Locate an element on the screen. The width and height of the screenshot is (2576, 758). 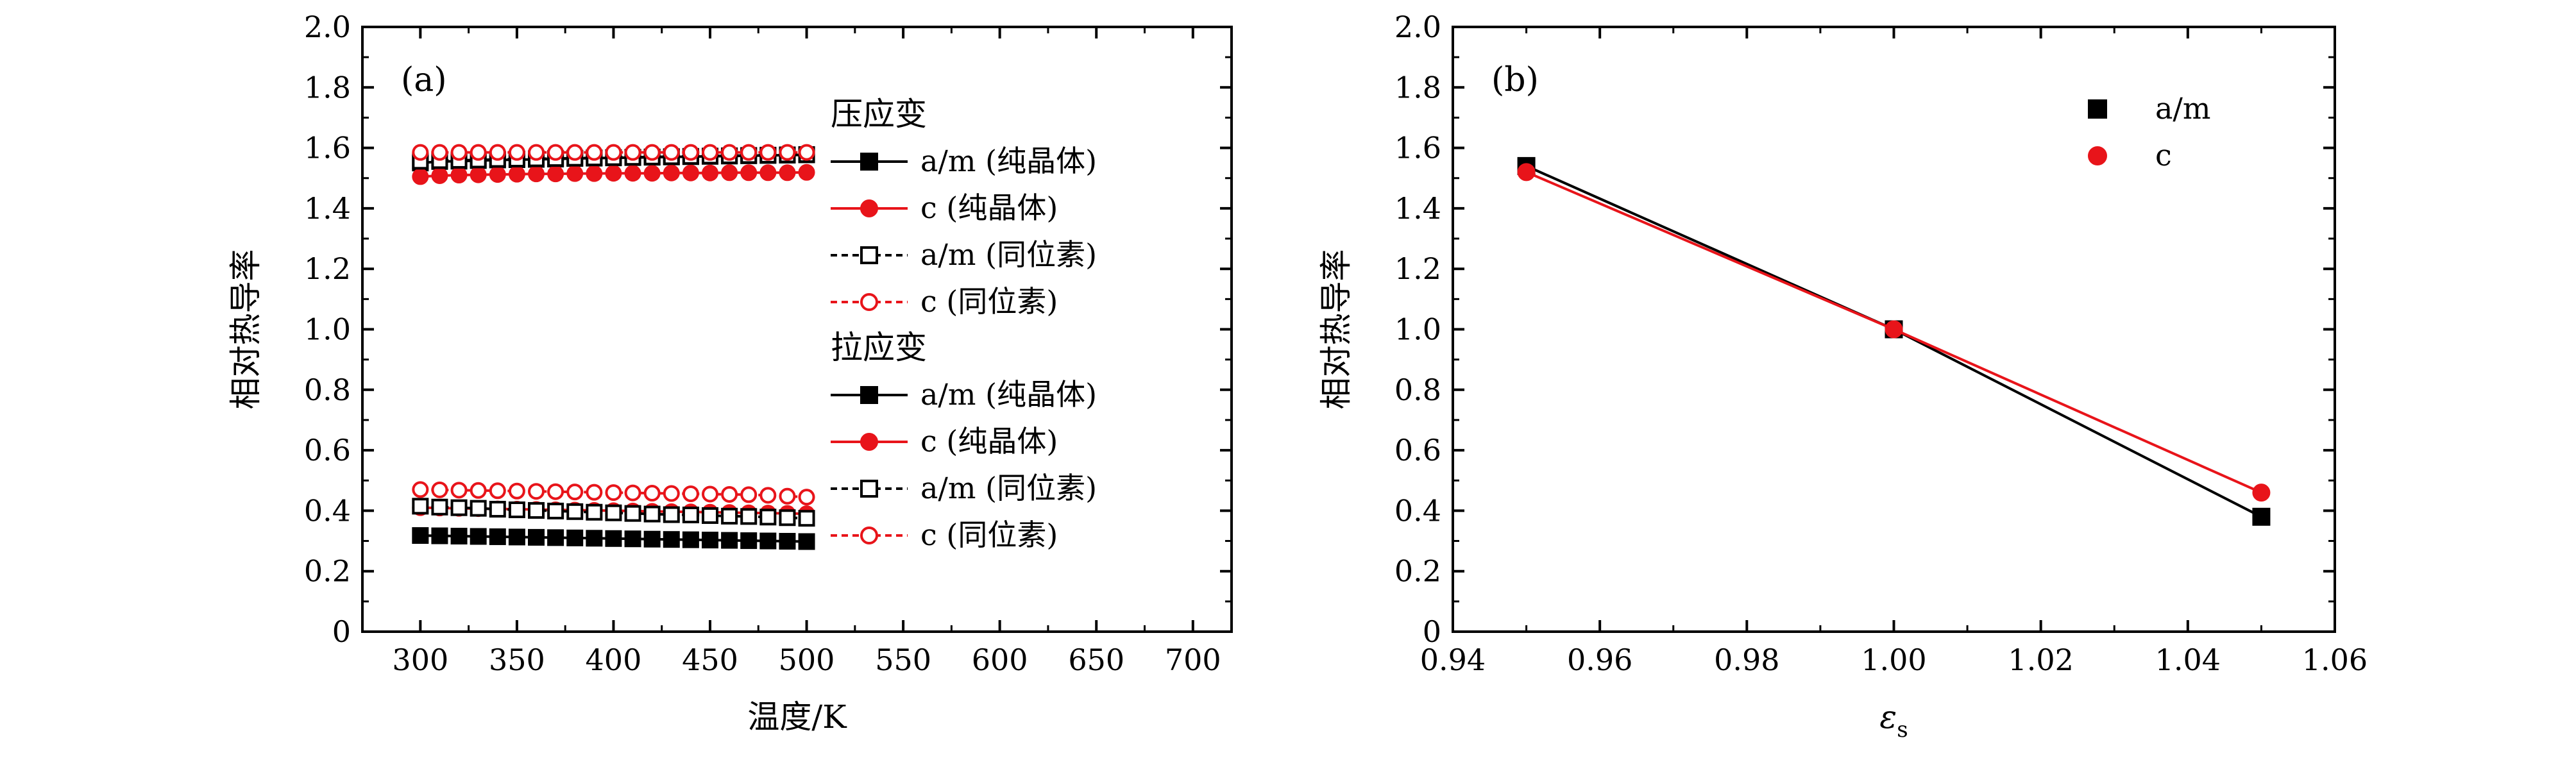
x-tick-label: 0.94 is located at coordinates (1453, 660).